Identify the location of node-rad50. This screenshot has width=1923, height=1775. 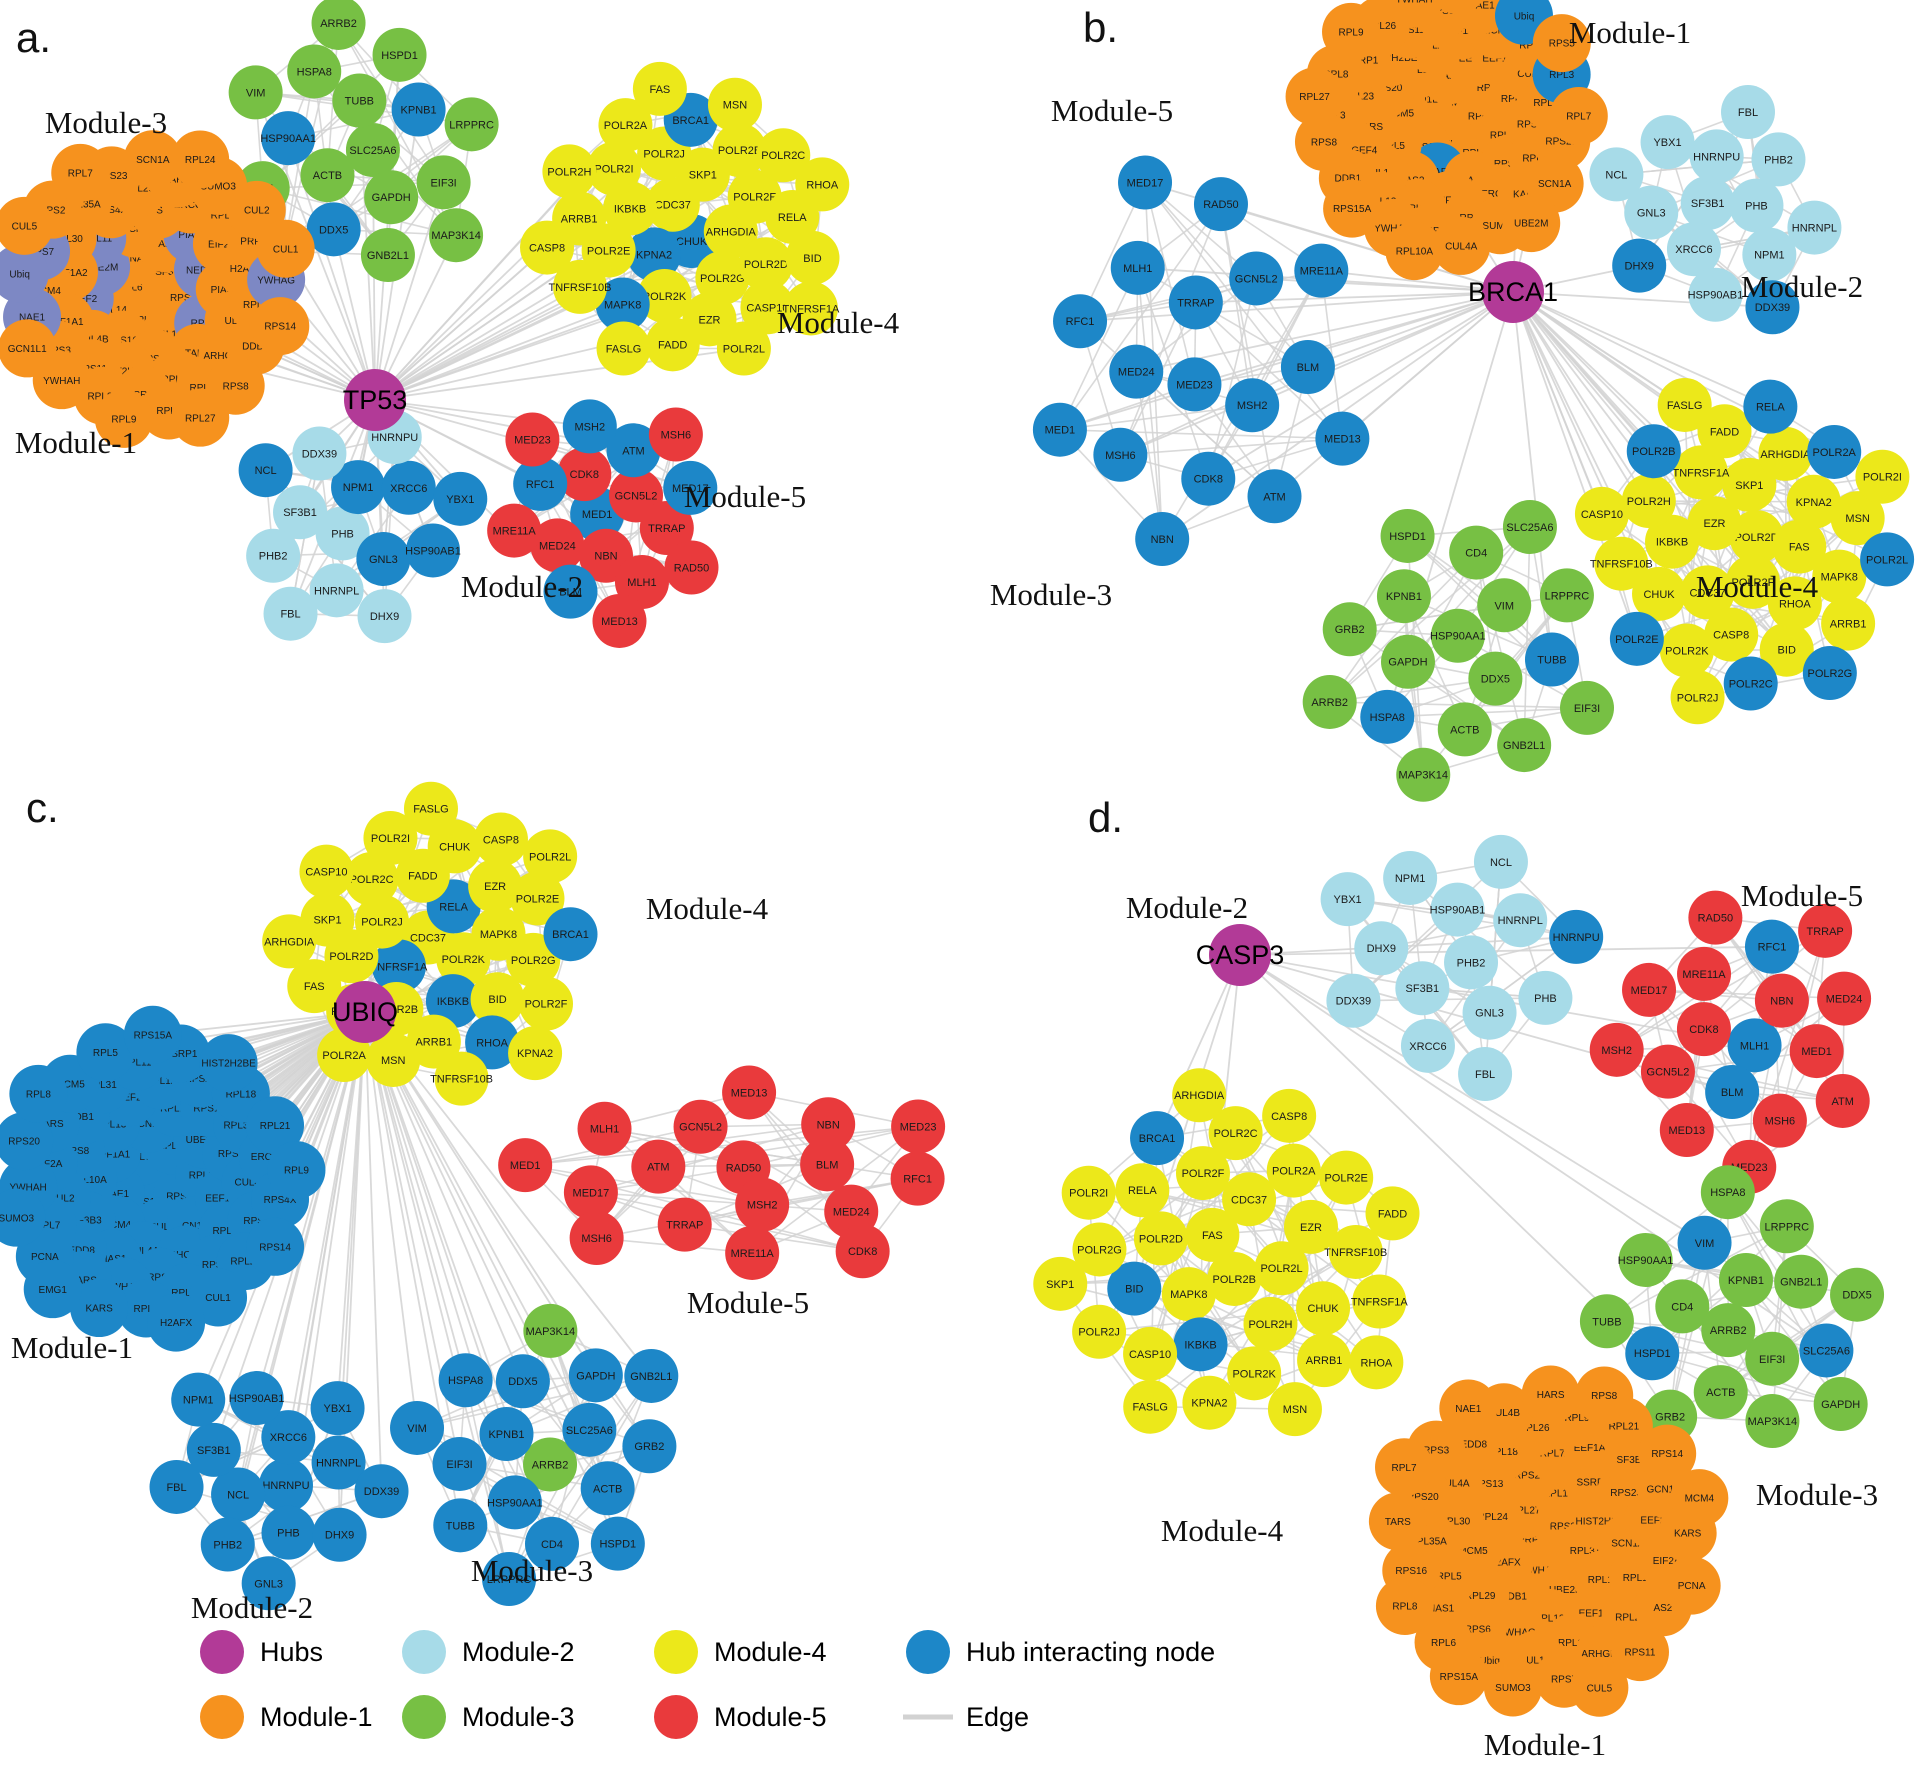
(1715, 917).